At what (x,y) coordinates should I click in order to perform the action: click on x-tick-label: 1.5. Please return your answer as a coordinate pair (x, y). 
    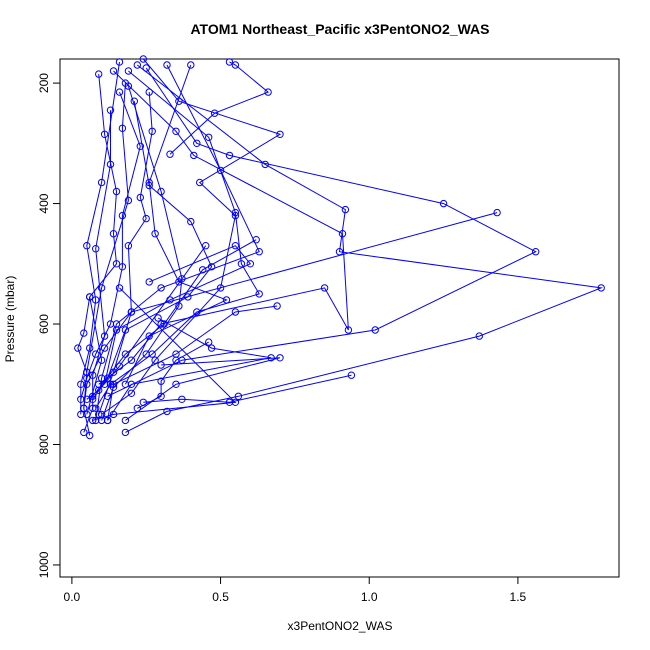
    Looking at the image, I should click on (518, 597).